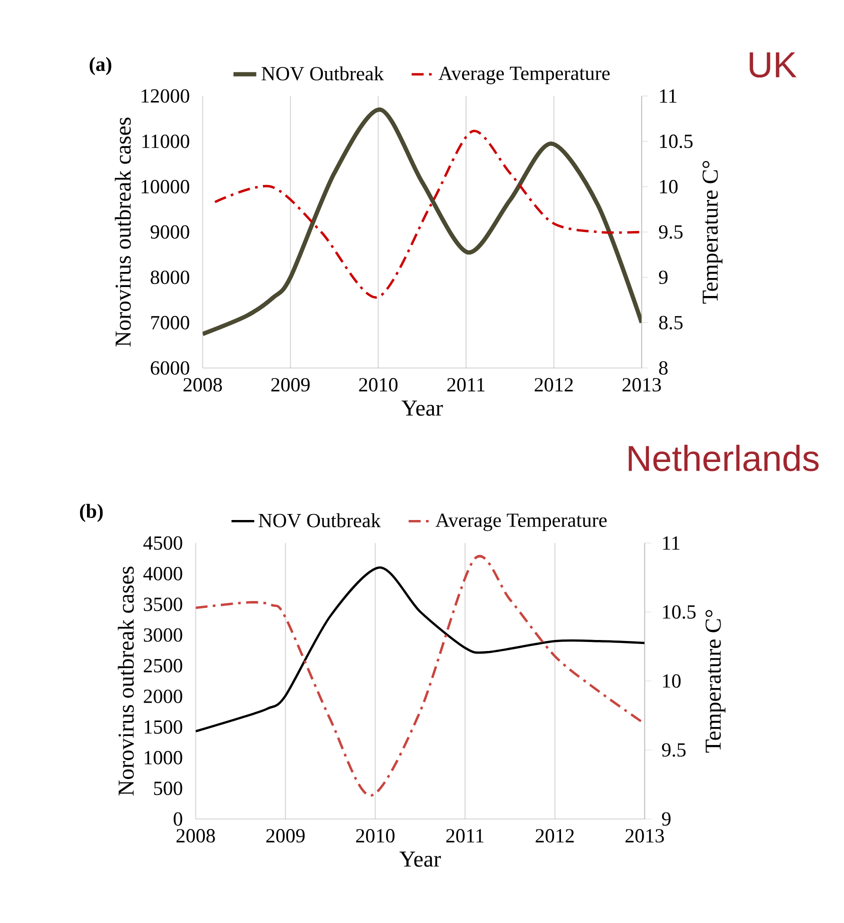  Describe the element at coordinates (163, 757) in the screenshot. I see `y-tick-label: 1000` at that location.